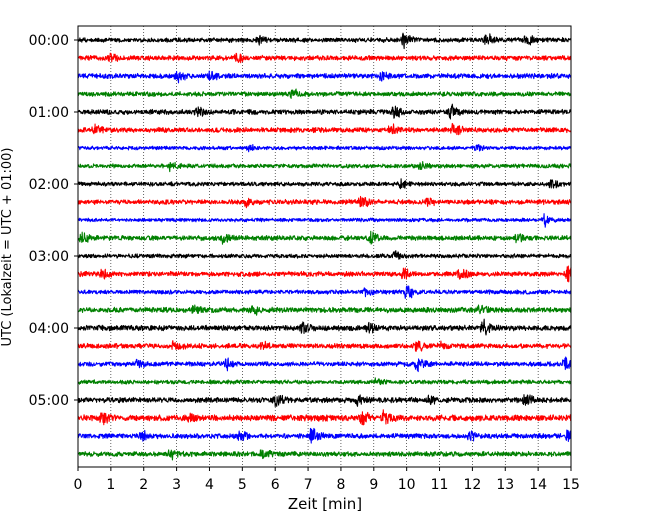 The height and width of the screenshot is (520, 650). Describe the element at coordinates (373, 485) in the screenshot. I see `x-tick-label: 9` at that location.